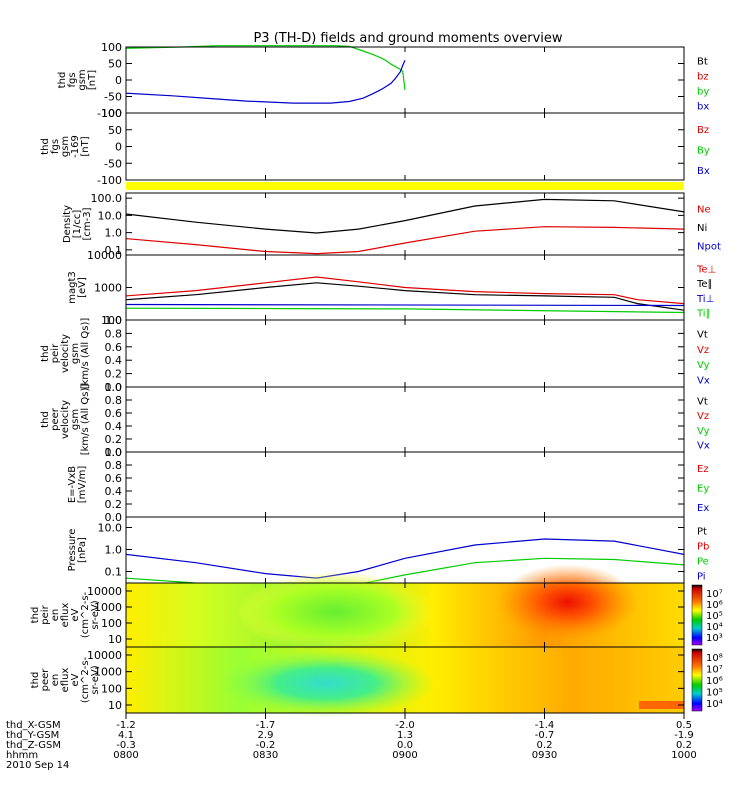 Image resolution: width=750 pixels, height=800 pixels. I want to click on y-tick-label: 0.2, so click(114, 374).